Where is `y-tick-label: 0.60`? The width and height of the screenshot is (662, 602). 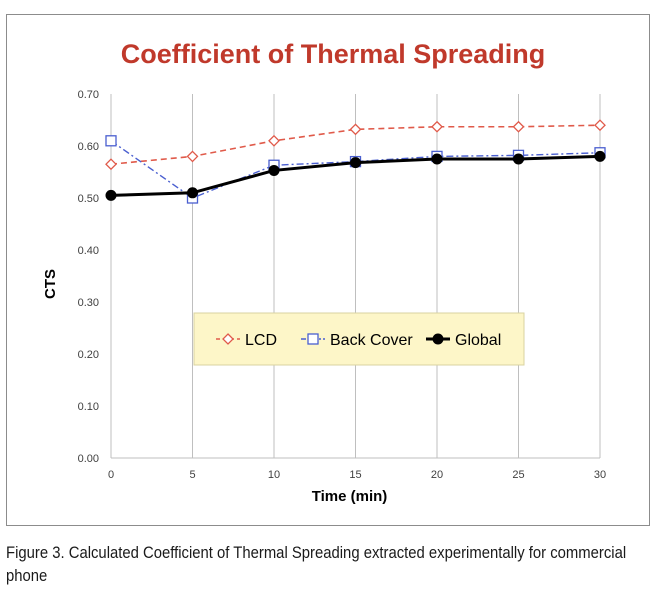 y-tick-label: 0.60 is located at coordinates (88, 147).